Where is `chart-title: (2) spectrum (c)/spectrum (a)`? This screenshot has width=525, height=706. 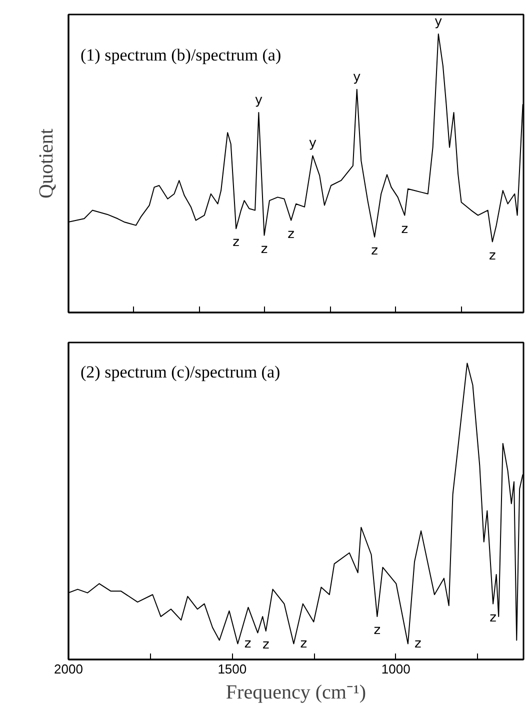 chart-title: (2) spectrum (c)/spectrum (a) is located at coordinates (180, 372).